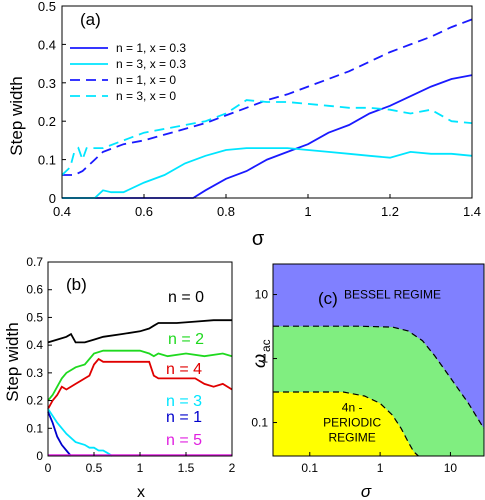 Image resolution: width=485 pixels, height=500 pixels. What do you see at coordinates (12, 361) in the screenshot?
I see `panel-b-y-axis-label: Step width` at bounding box center [12, 361].